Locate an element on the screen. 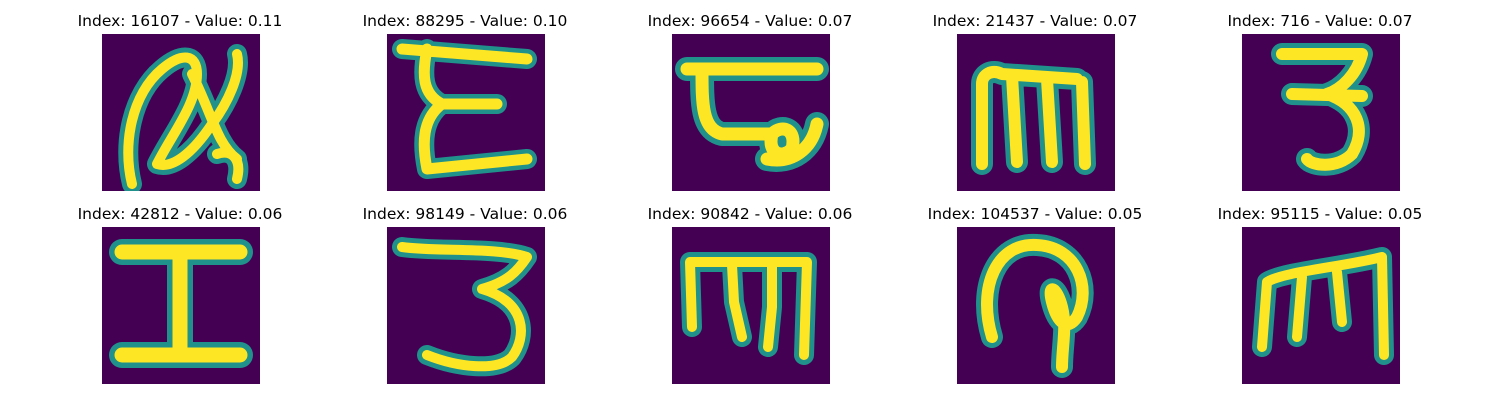  glyph-image-epsilon is located at coordinates (466, 112).